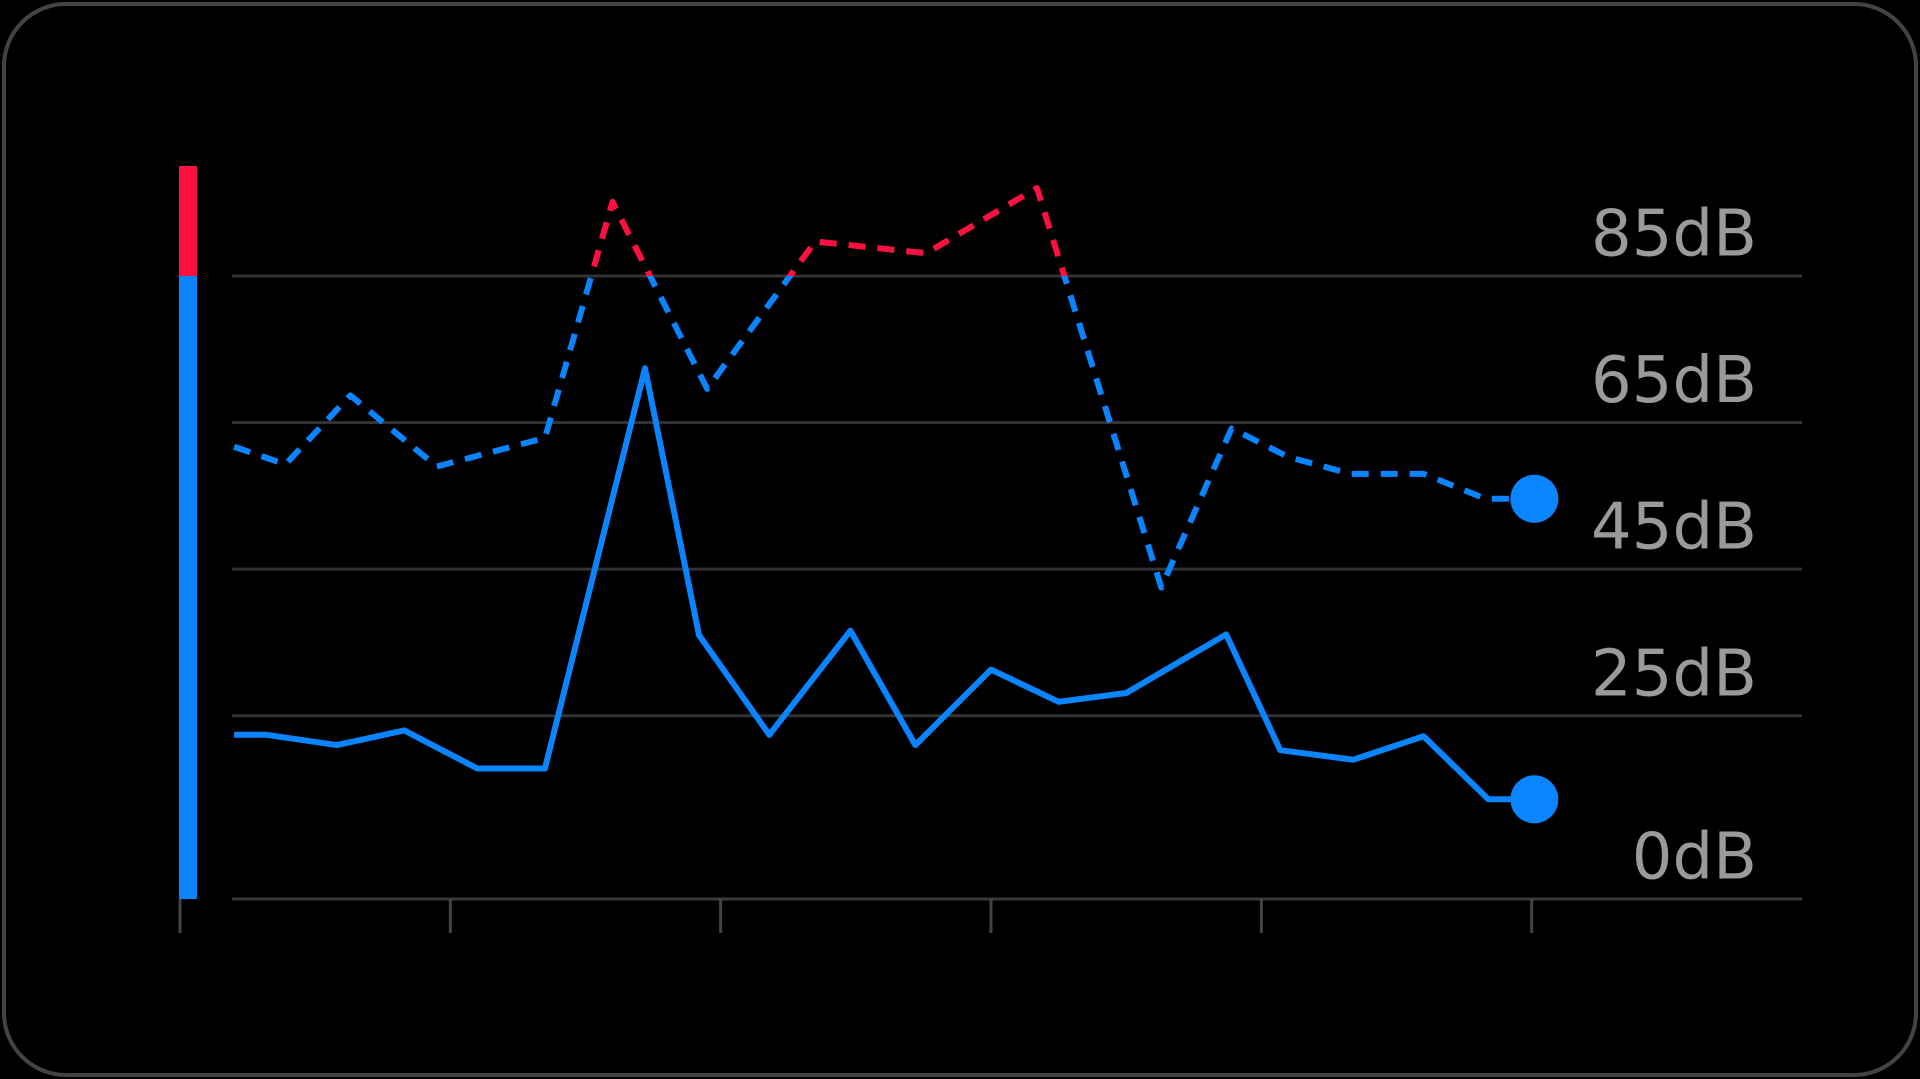 This screenshot has height=1079, width=1920. I want to click on level-bar-danger, so click(188, 221).